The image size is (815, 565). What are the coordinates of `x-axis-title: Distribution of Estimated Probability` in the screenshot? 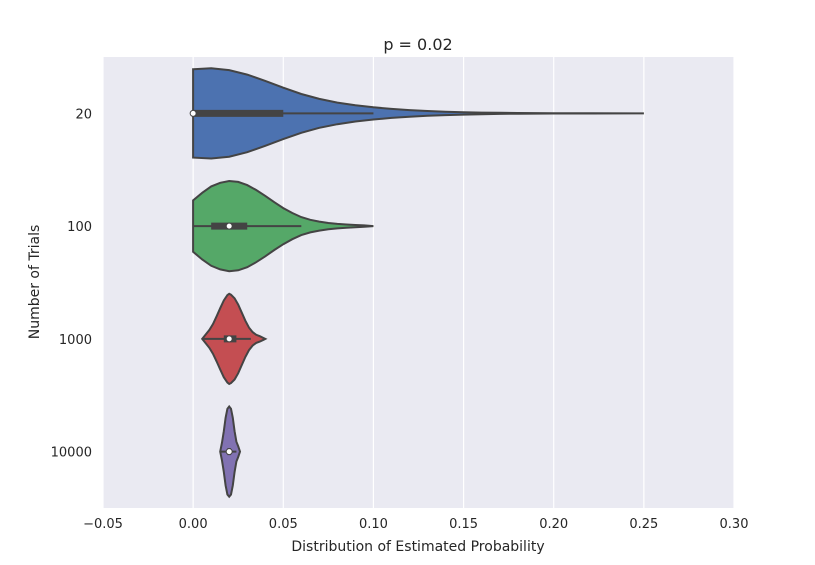 It's located at (417, 547).